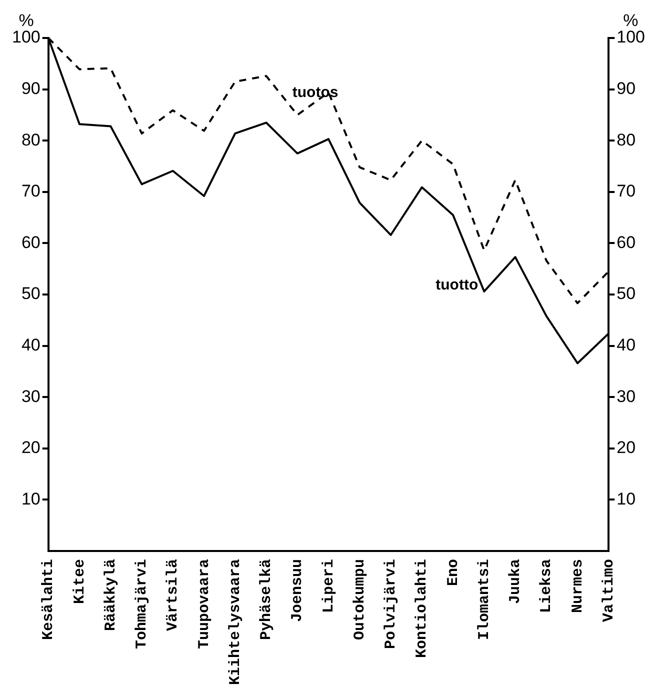 This screenshot has width=657, height=697. What do you see at coordinates (235, 622) in the screenshot?
I see `x-tick-label: Kiihtelysvaara` at bounding box center [235, 622].